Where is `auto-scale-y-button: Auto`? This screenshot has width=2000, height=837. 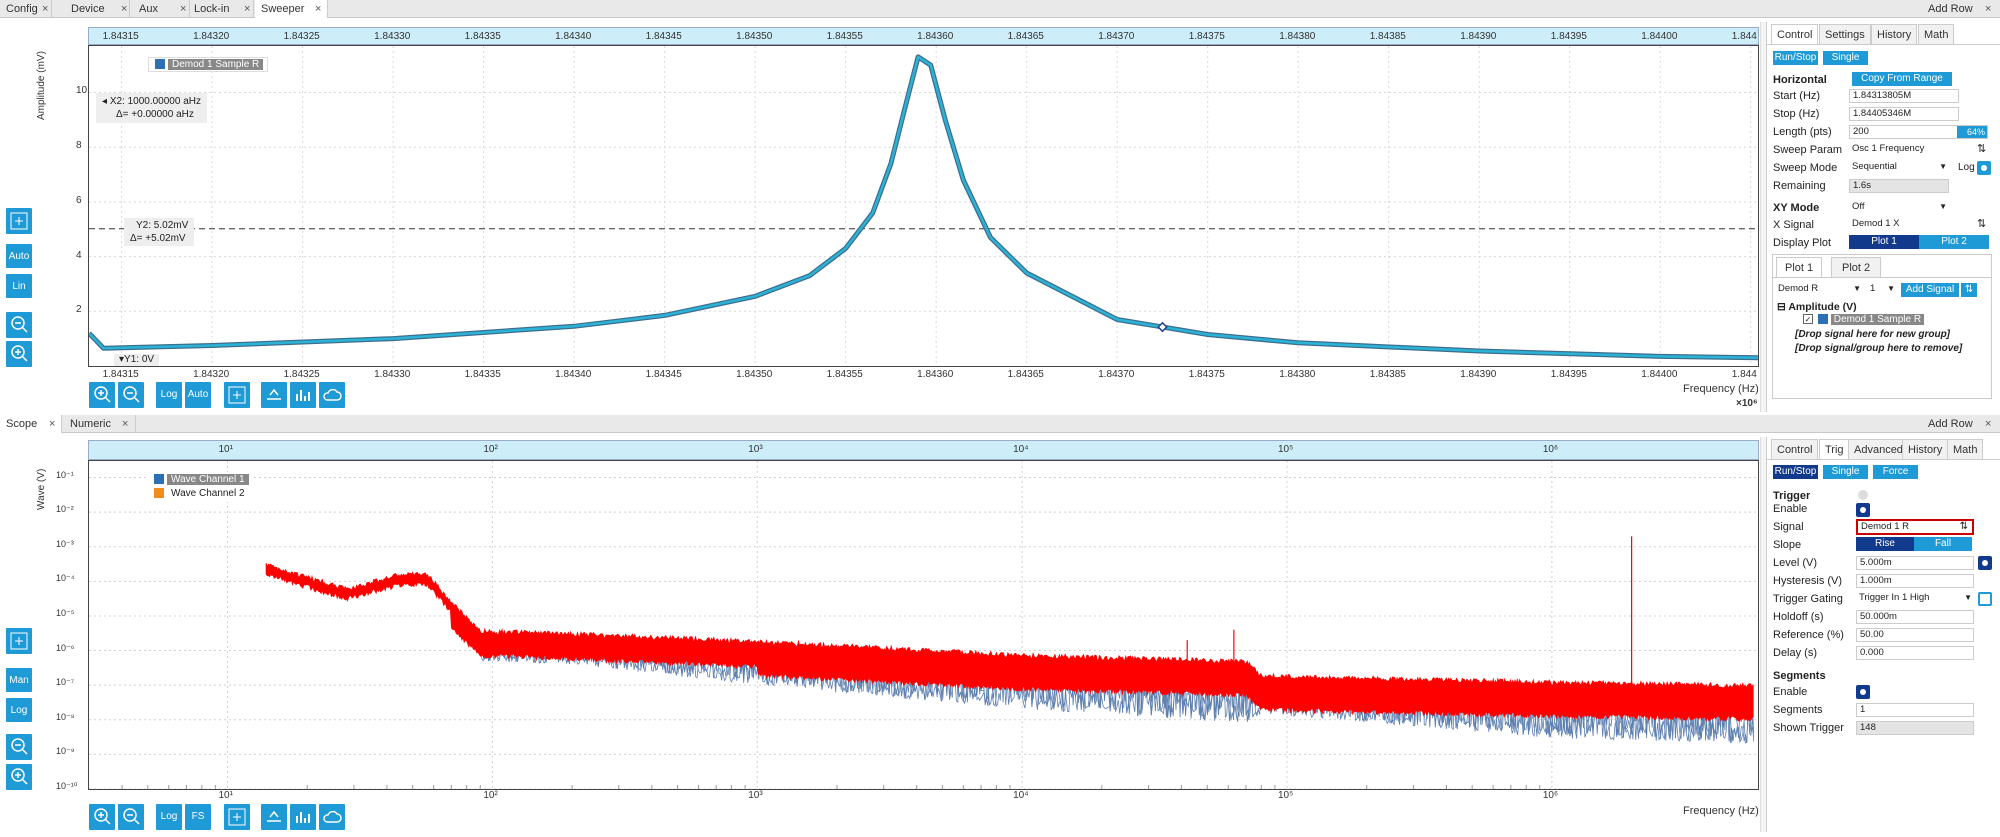 auto-scale-y-button: Auto is located at coordinates (19, 256).